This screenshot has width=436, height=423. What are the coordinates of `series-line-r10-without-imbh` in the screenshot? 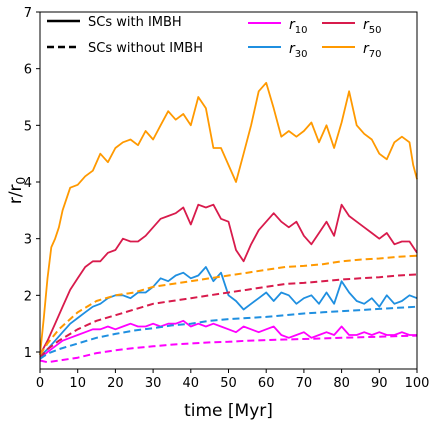 It's located at (228, 349).